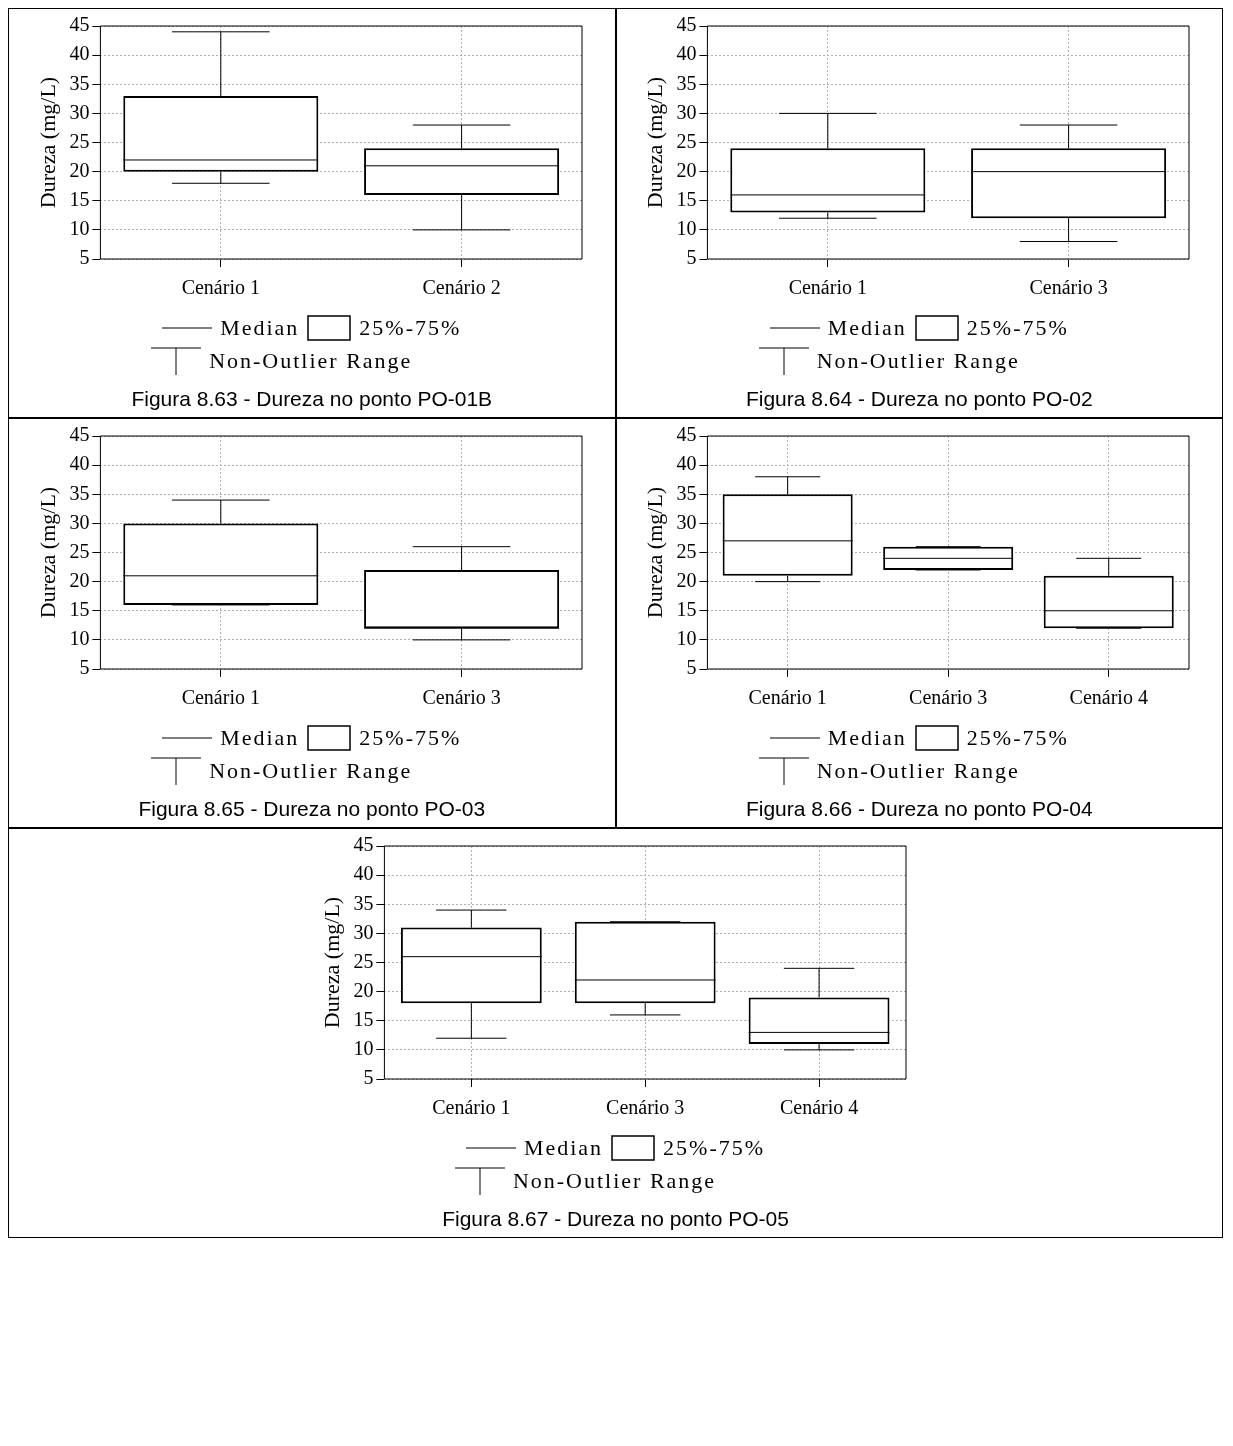  Describe the element at coordinates (312, 399) in the screenshot. I see `text: Figura 8.63 - Dureza no ponto PO-01B` at that location.